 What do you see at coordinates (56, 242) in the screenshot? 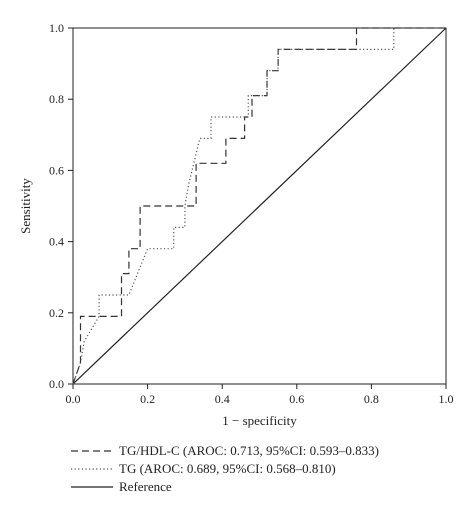
I see `y-tick-label: 0.4` at bounding box center [56, 242].